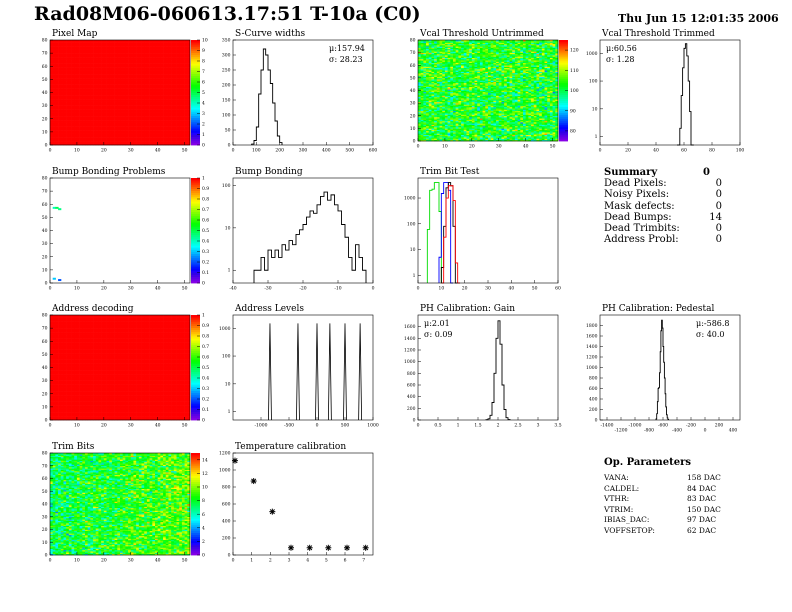 This screenshot has height=612, width=792. Describe the element at coordinates (104, 151) in the screenshot. I see `x-tick-label: 20` at that location.